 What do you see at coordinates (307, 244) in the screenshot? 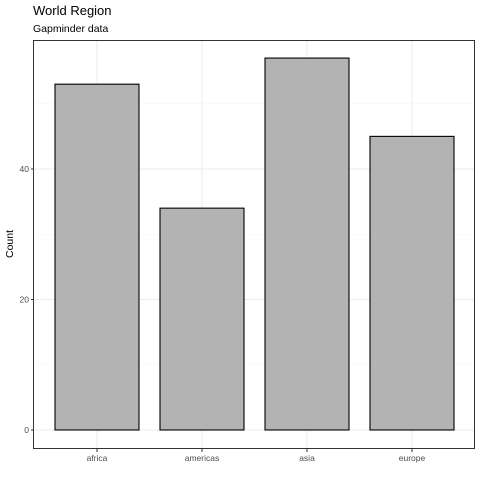
I see `bar-asia` at bounding box center [307, 244].